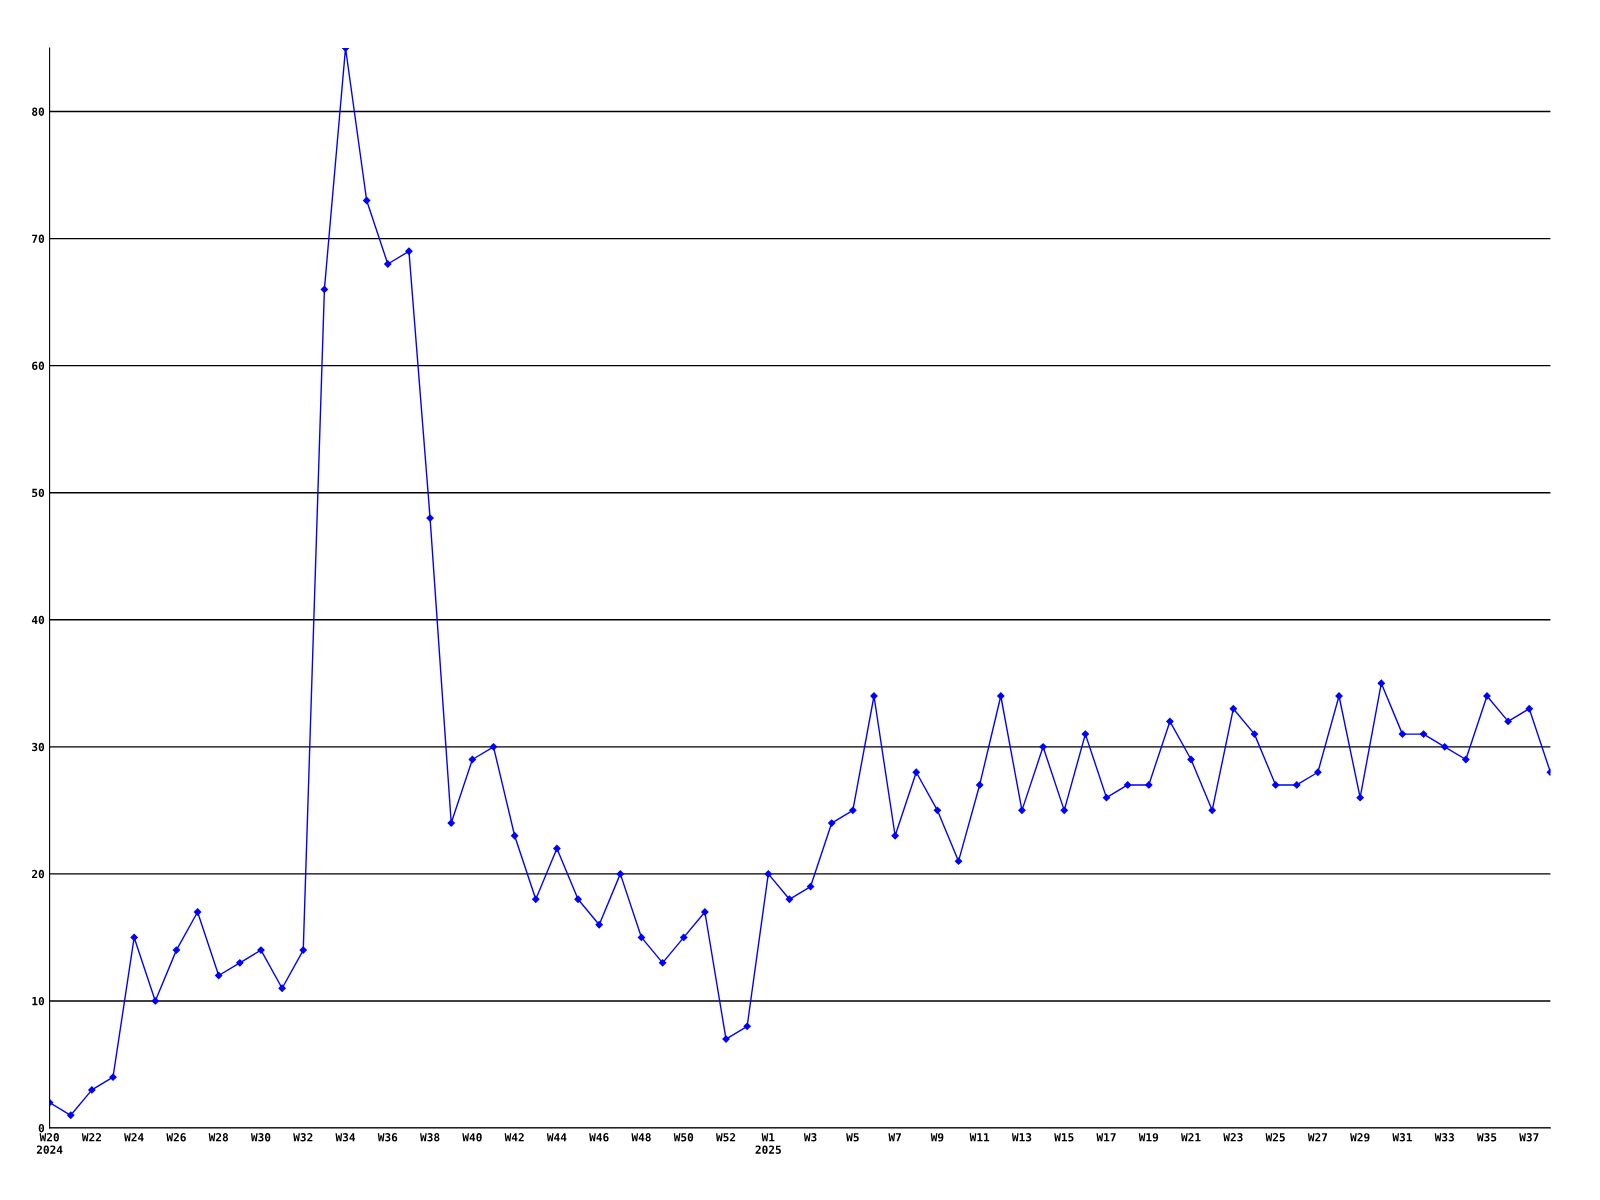 This screenshot has height=1200, width=1600. I want to click on y-tick-label: 80, so click(38, 111).